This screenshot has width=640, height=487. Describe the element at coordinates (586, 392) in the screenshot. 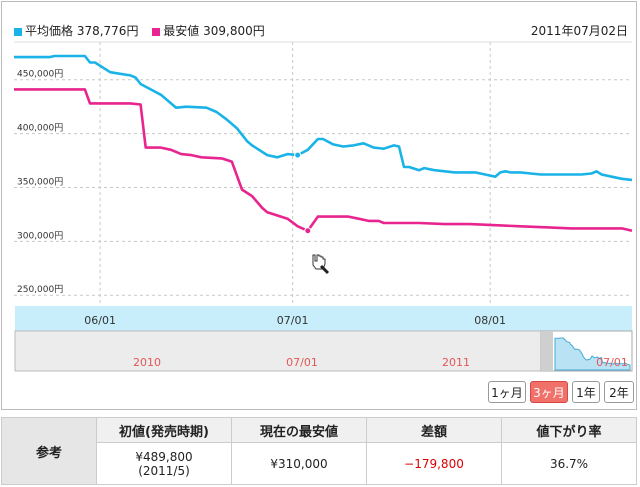

I see `range-button-1year: 1年` at that location.